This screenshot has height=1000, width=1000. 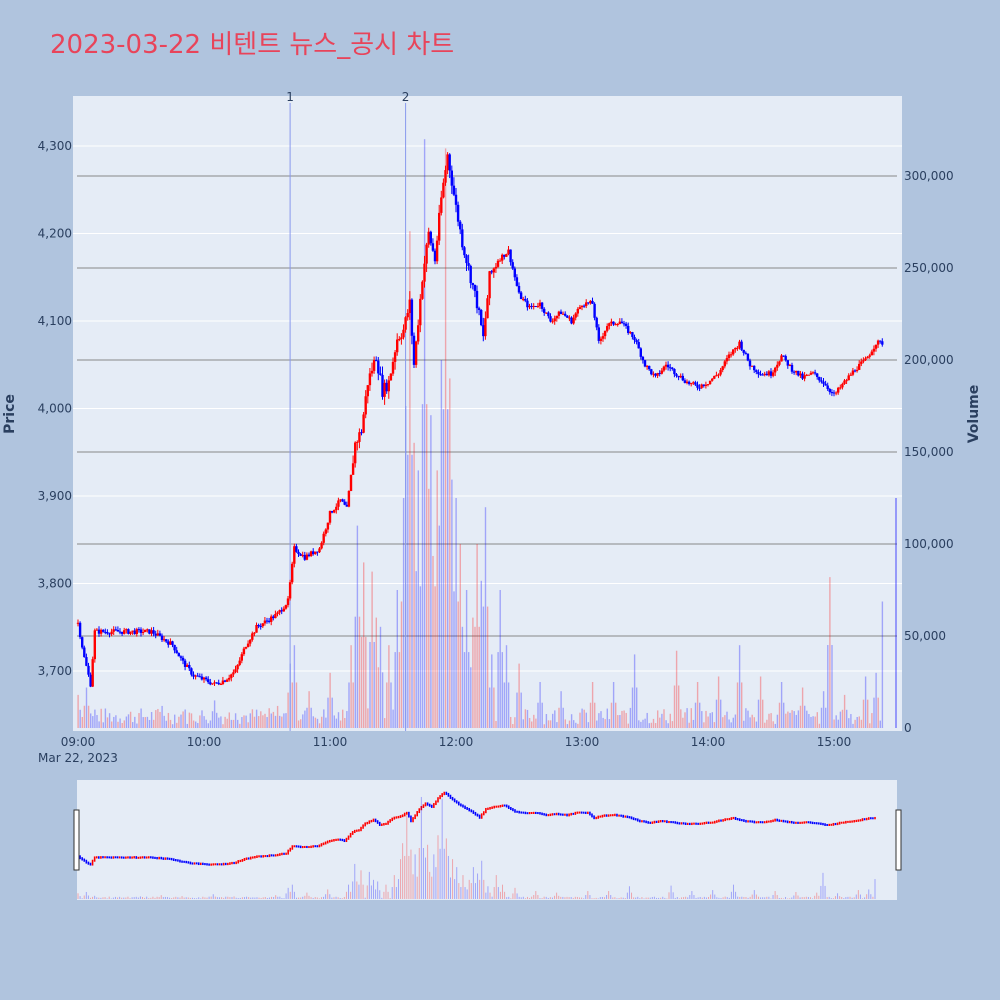 I want to click on time-axis: 09:00 10:00 11:00 12:00 13:00 14:00 15:00, so click(x=456, y=742).